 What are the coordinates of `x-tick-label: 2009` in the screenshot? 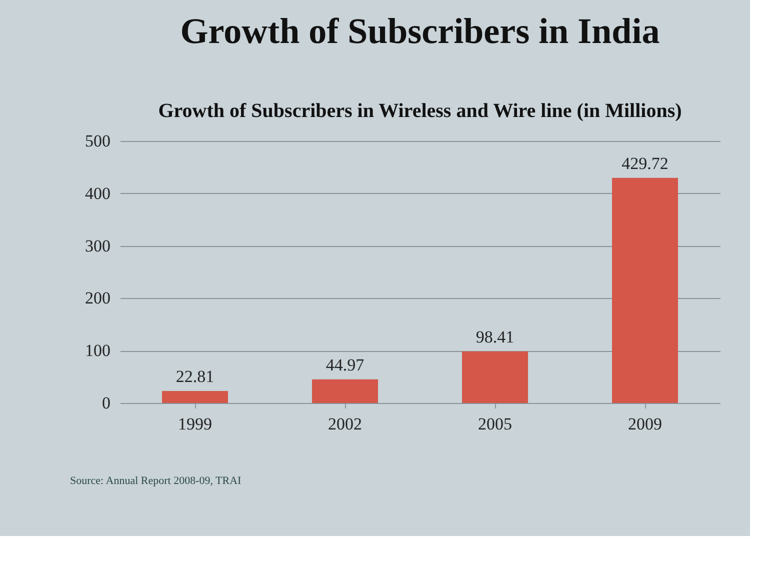 It's located at (645, 424).